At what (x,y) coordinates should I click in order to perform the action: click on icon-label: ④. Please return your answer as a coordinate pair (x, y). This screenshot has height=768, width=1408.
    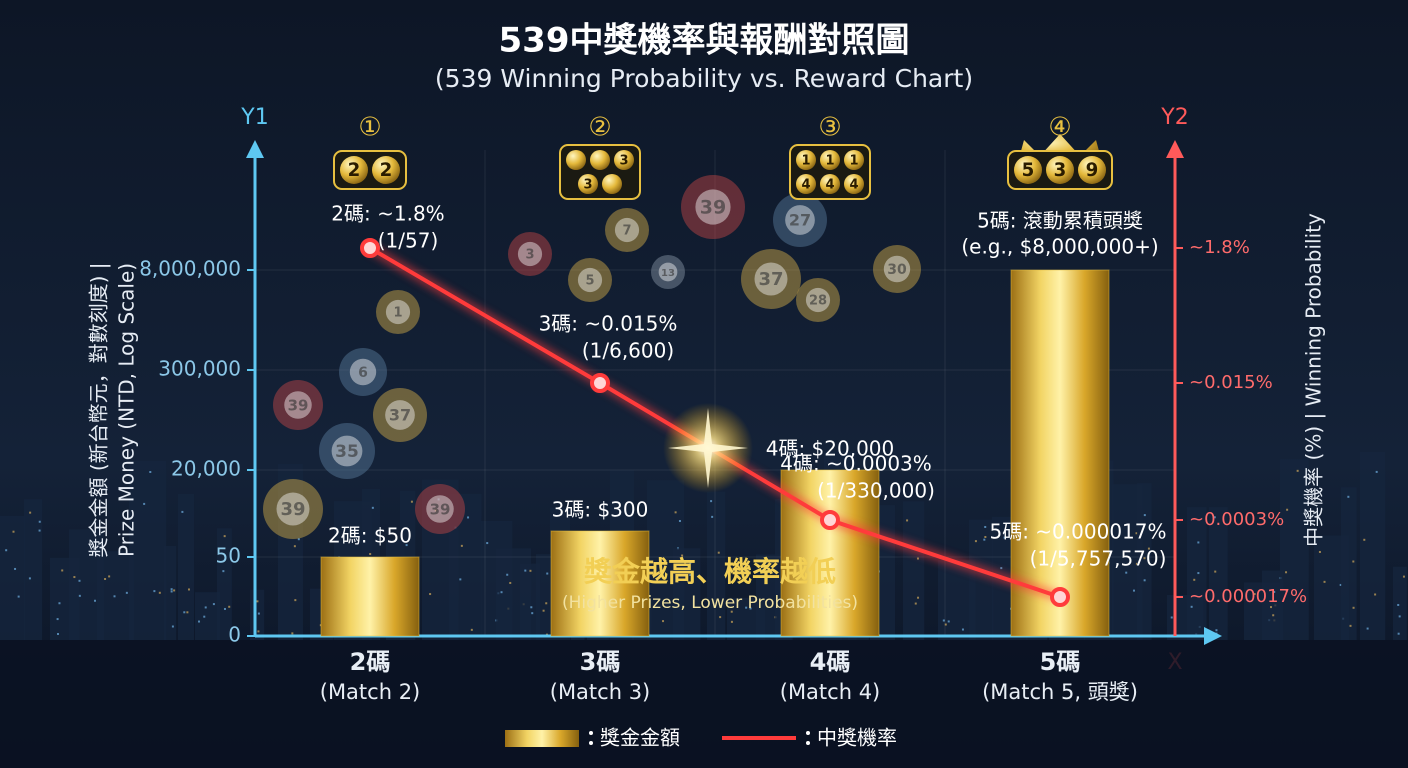
    Looking at the image, I should click on (1059, 128).